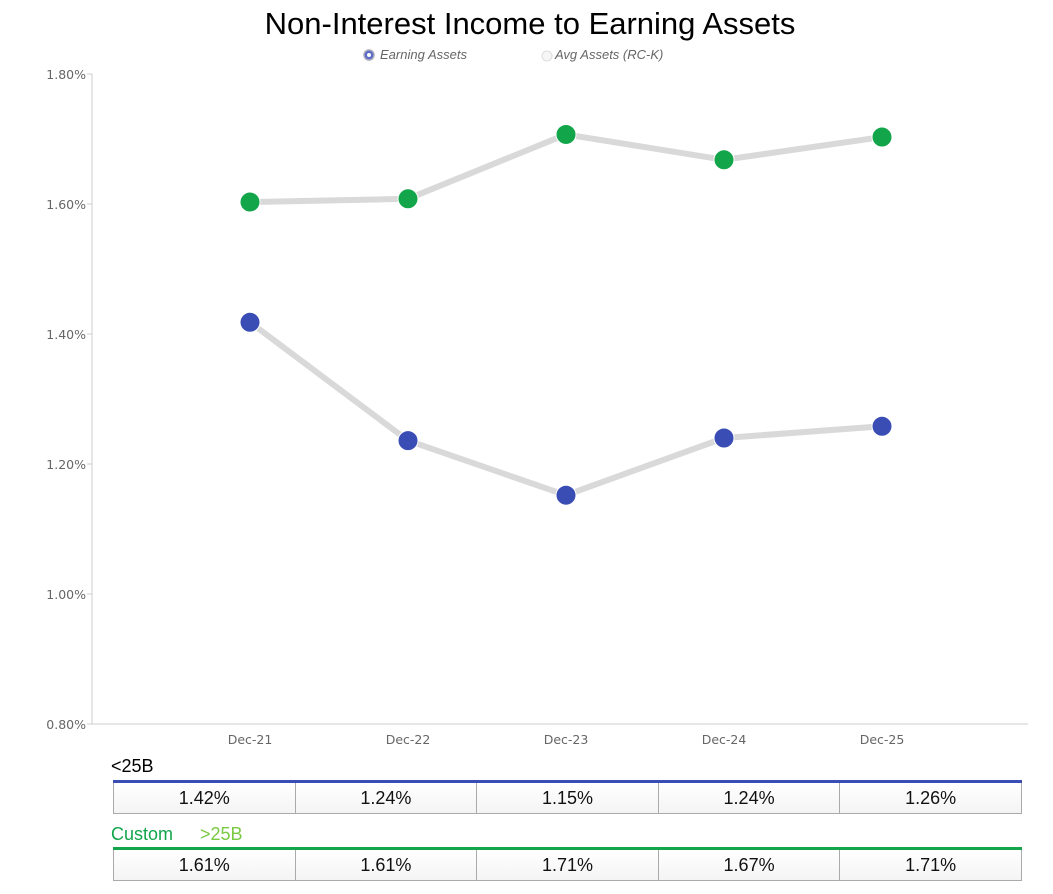  I want to click on y-tick-label: 1.00%, so click(66, 594).